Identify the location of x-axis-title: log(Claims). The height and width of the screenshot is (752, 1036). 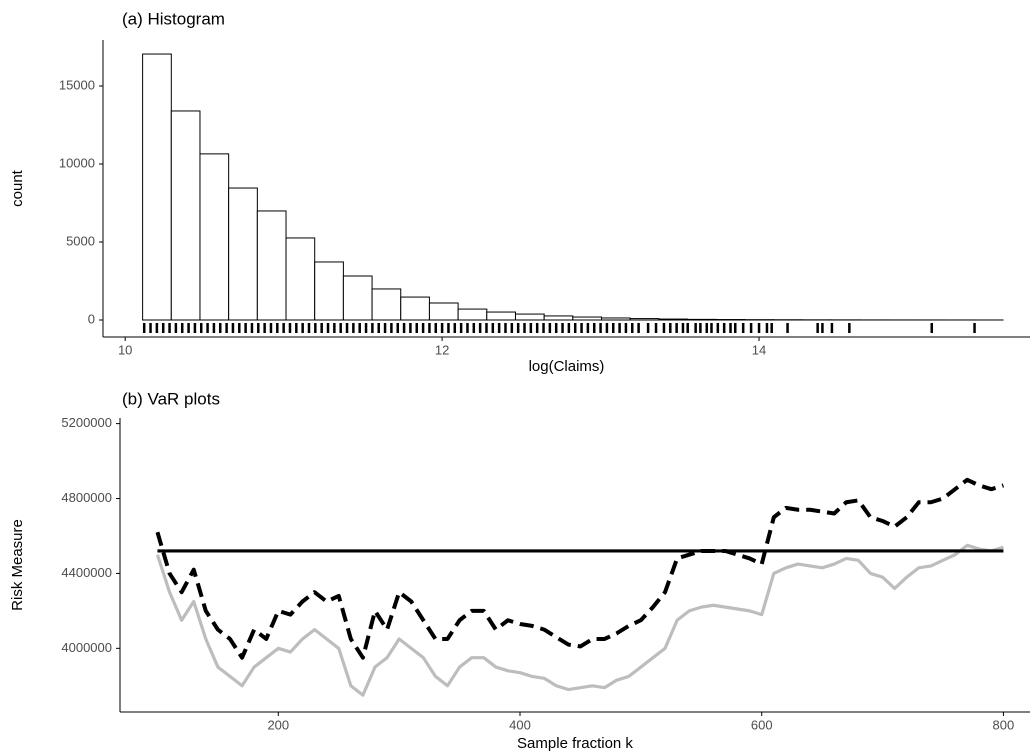
(567, 366).